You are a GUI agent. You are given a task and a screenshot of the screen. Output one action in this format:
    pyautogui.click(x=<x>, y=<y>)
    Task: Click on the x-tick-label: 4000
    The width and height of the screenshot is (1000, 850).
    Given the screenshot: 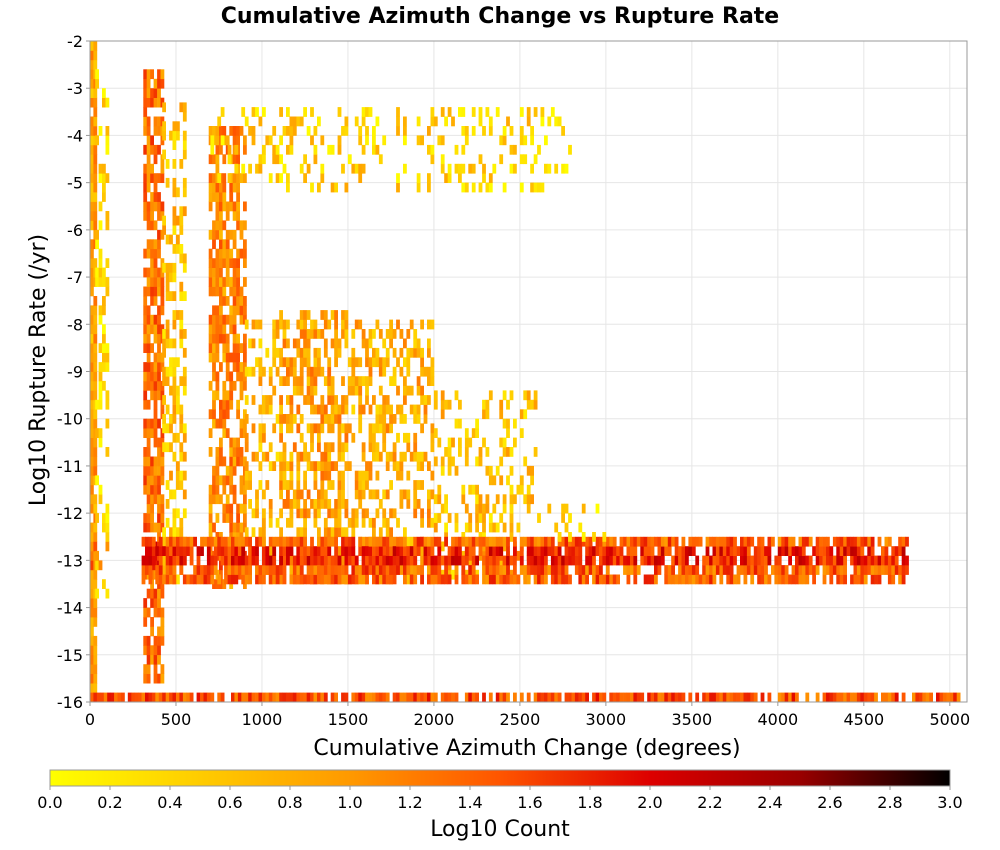 What is the action you would take?
    pyautogui.click(x=777, y=719)
    